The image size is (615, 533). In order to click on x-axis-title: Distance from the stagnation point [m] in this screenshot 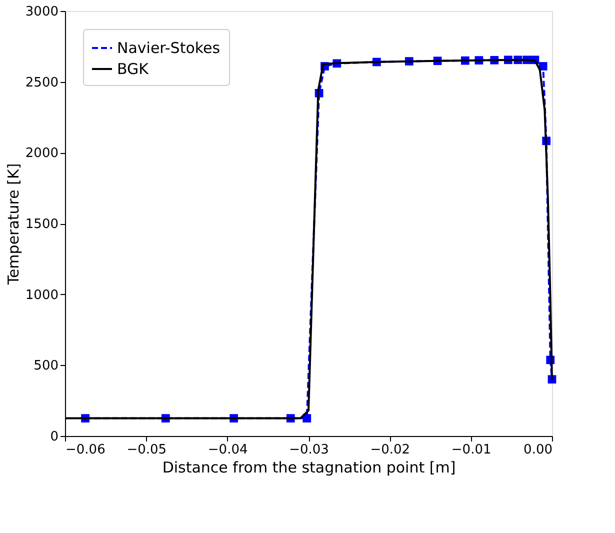, I will do `click(309, 467)`.